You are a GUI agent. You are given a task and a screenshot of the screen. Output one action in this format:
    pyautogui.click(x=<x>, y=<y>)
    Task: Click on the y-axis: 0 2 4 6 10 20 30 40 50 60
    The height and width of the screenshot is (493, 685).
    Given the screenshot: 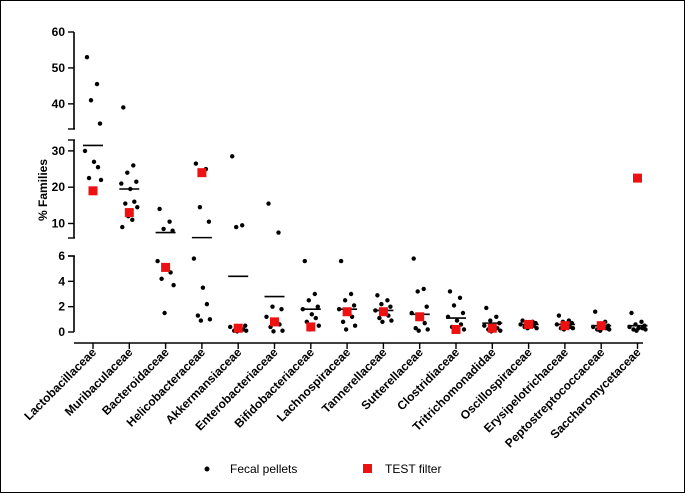 What is the action you would take?
    pyautogui.click(x=63, y=182)
    